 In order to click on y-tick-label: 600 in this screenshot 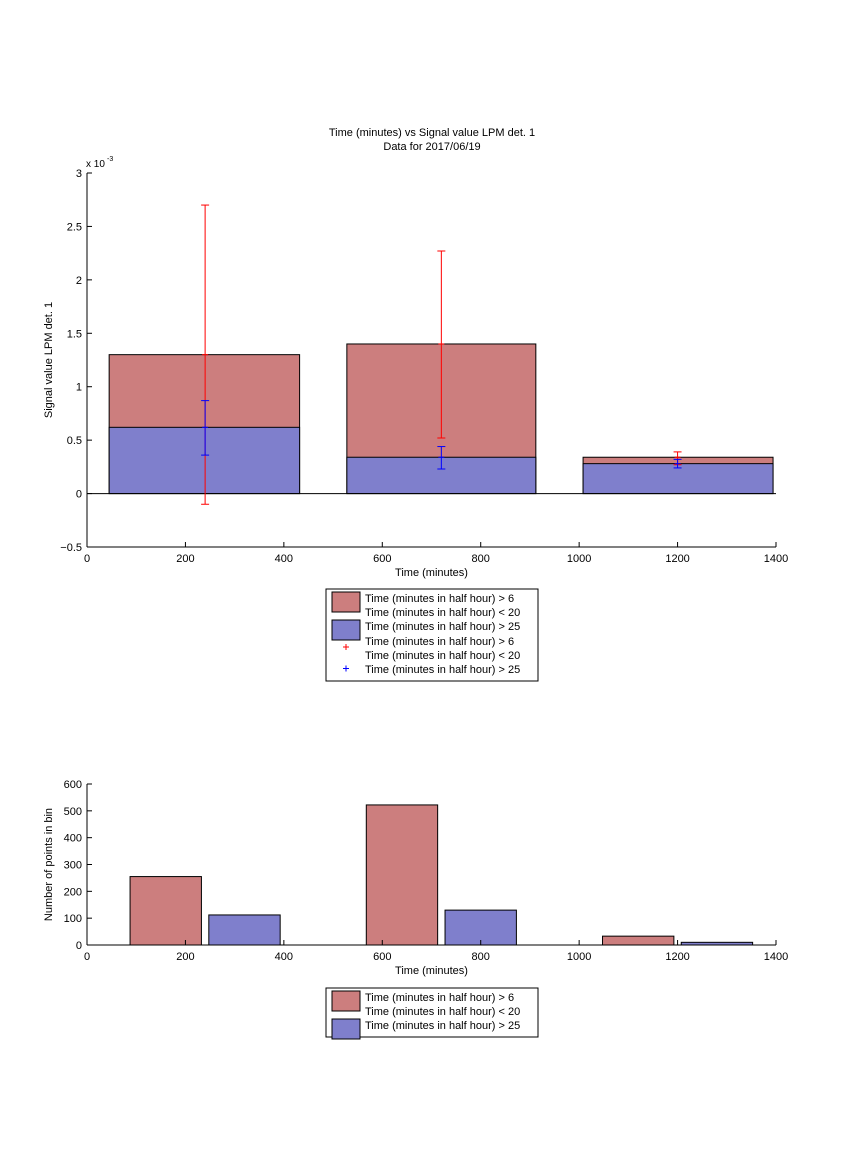, I will do `click(73, 785)`.